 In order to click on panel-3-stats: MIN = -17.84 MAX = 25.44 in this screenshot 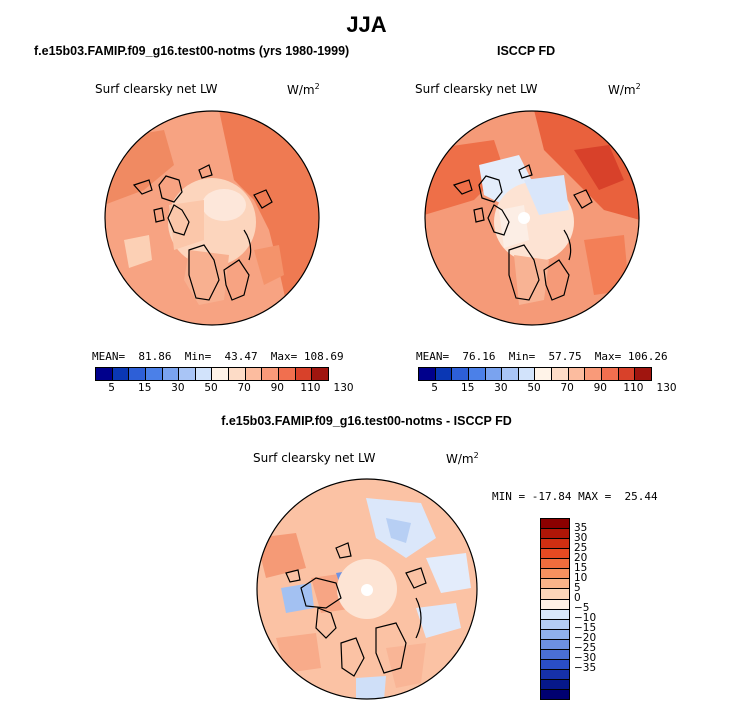, I will do `click(575, 496)`.